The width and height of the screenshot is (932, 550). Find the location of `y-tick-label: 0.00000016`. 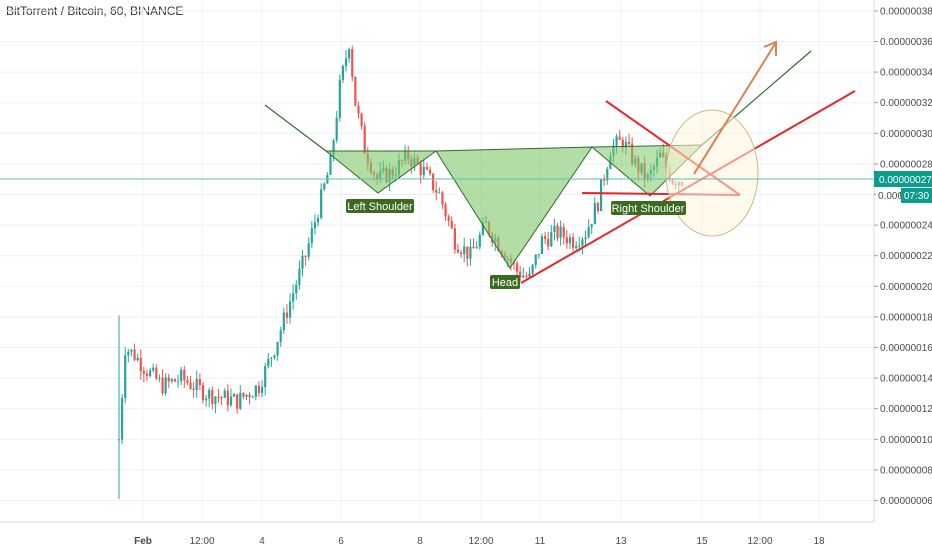

y-tick-label: 0.00000016 is located at coordinates (906, 348).